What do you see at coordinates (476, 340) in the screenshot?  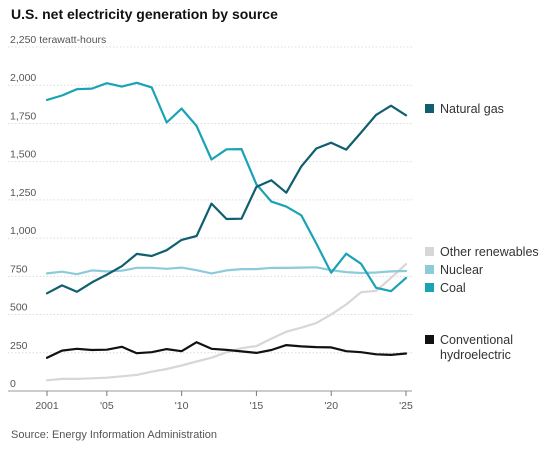 I see `legend-label-hydro: Conventional` at bounding box center [476, 340].